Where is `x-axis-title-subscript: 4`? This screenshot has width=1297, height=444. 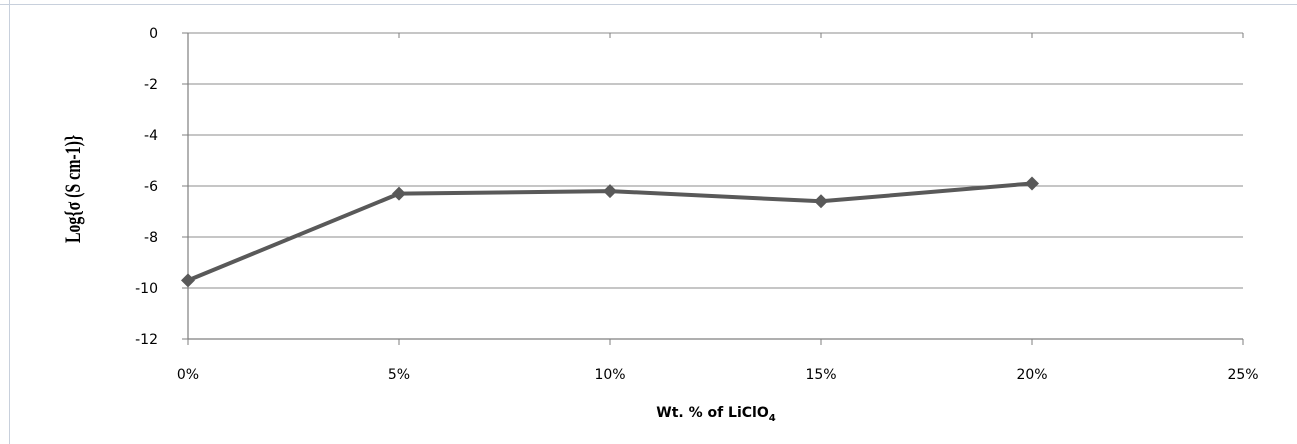
x-axis-title-subscript: 4 is located at coordinates (772, 418).